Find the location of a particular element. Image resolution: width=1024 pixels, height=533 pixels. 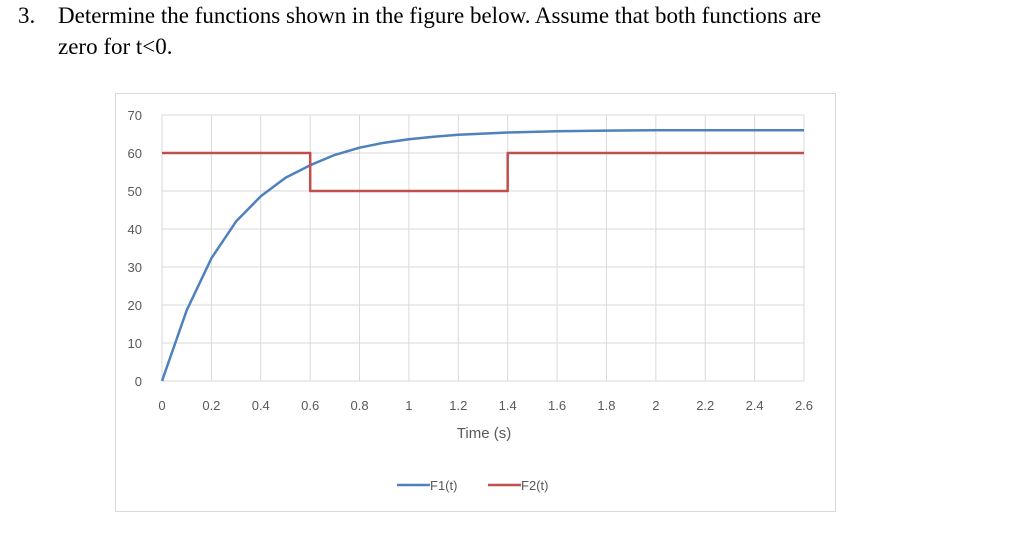

x-tick-labels: 0 0.2 0.4 0.6 0.8 1 1.2 1.4 1.6 1.8 2 2.2 2.4 2.6 is located at coordinates (485, 405).